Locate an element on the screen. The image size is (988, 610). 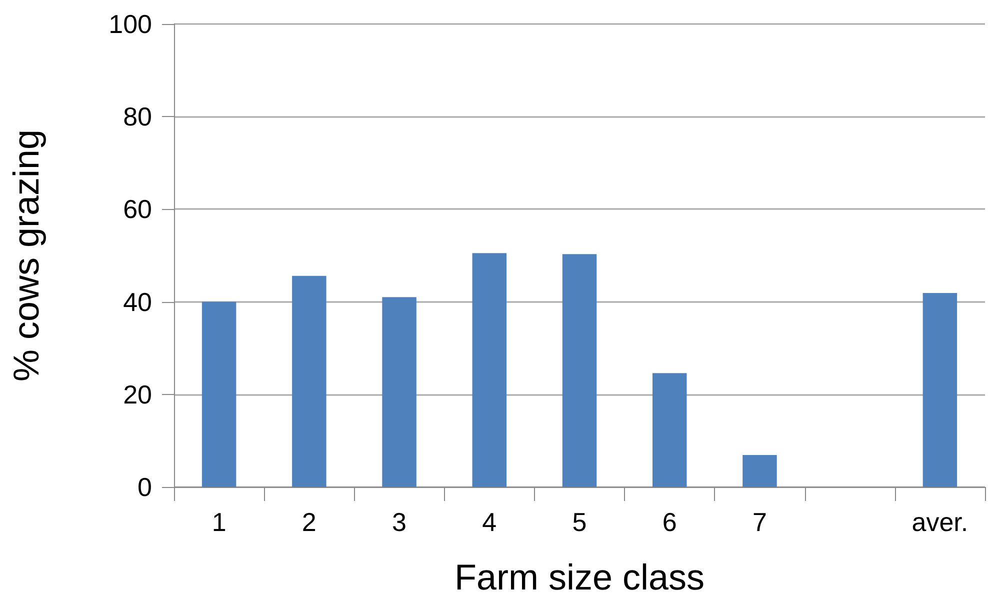
y-tick-label: 80 is located at coordinates (137, 117).